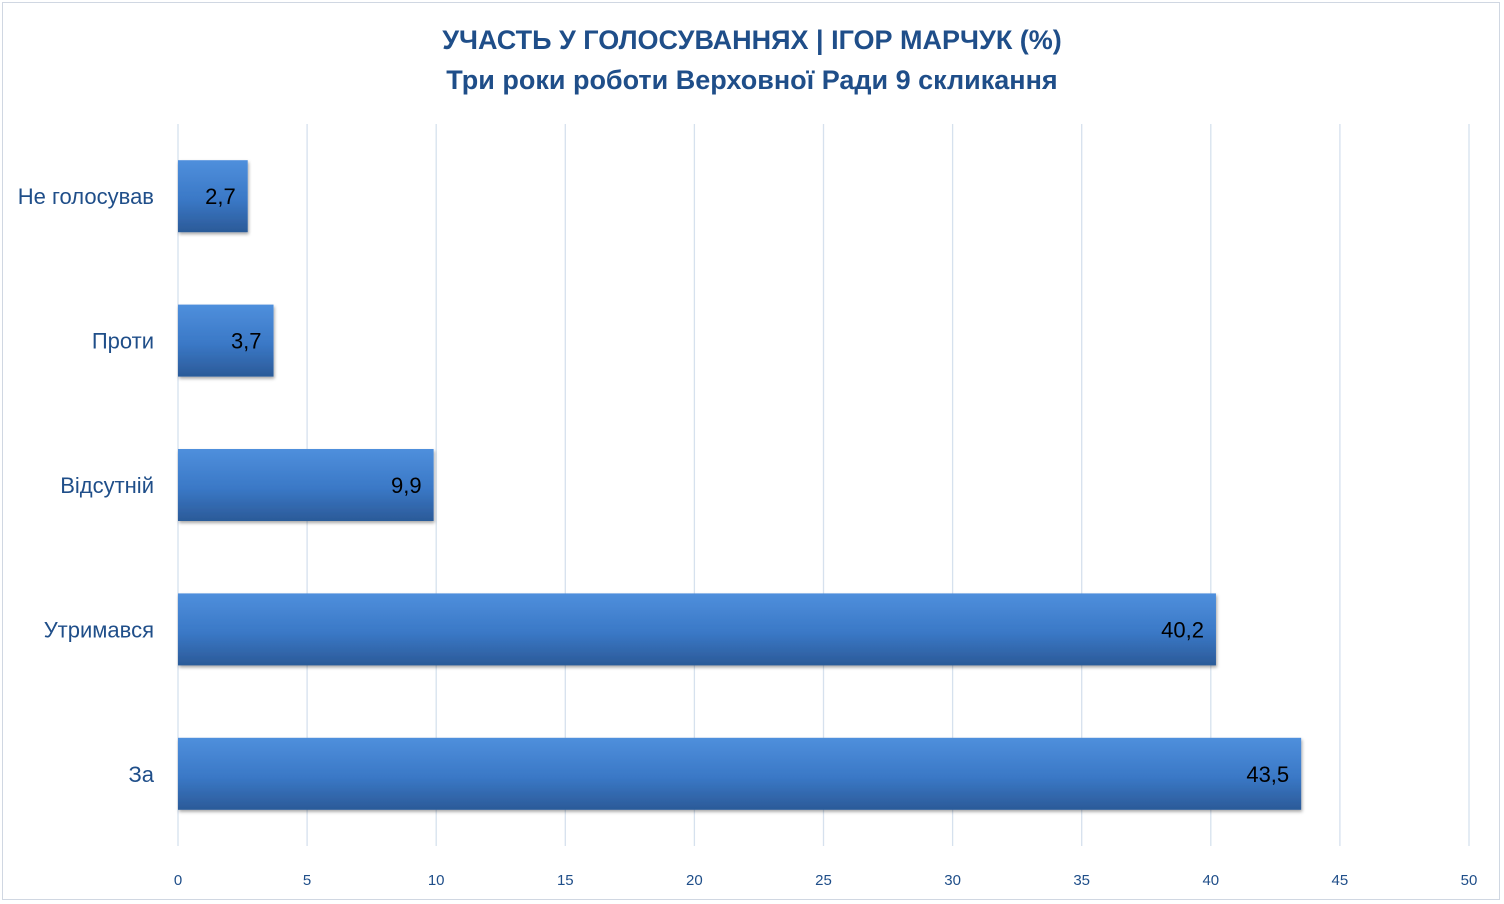 The image size is (1504, 904). What do you see at coordinates (1340, 880) in the screenshot?
I see `x-tick-label: 45` at bounding box center [1340, 880].